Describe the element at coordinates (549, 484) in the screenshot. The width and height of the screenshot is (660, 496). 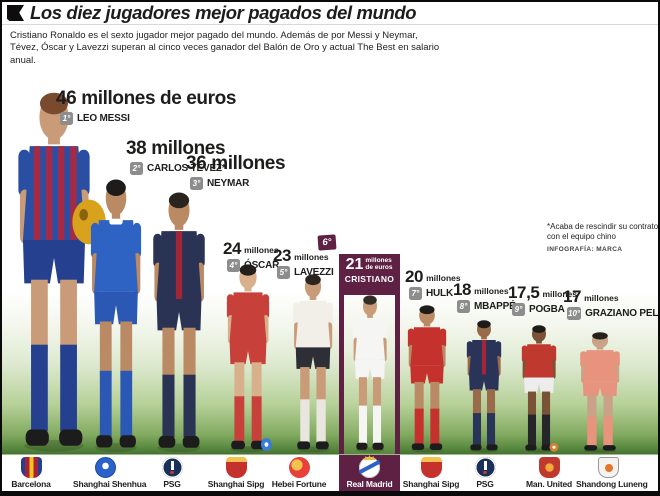
I see `club-name: Man. United` at that location.